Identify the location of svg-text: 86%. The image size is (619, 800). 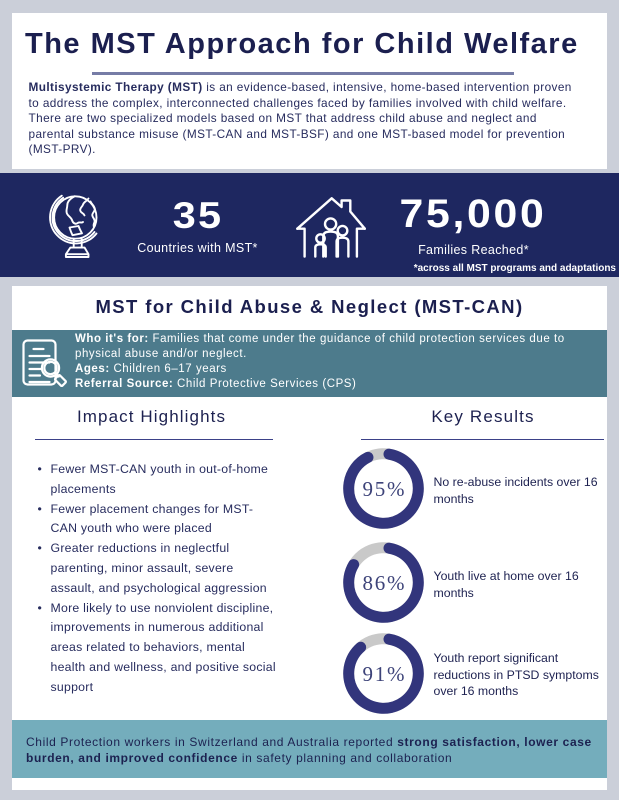
(384, 583).